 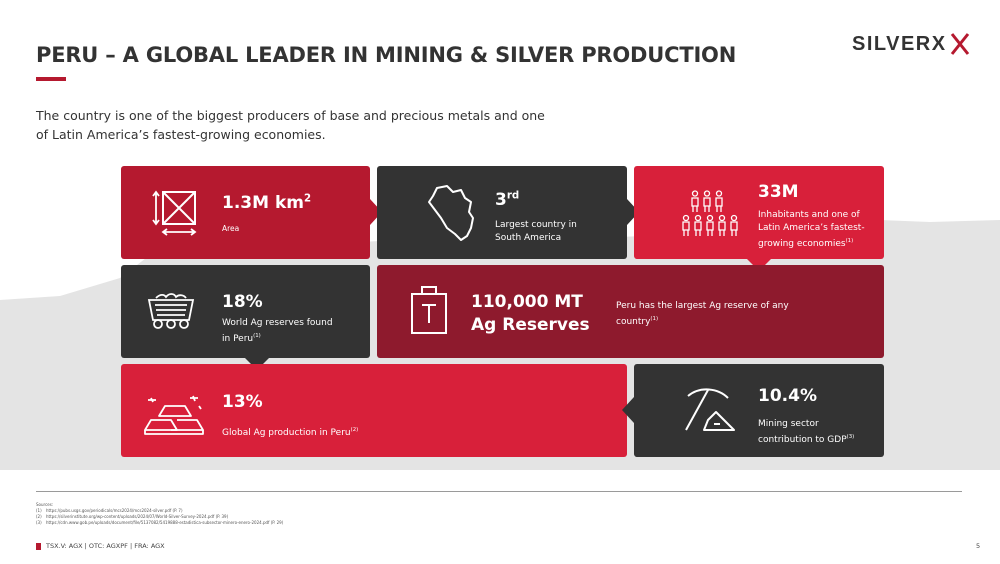 I want to click on inhabitants-sup: (1), so click(x=849, y=241).